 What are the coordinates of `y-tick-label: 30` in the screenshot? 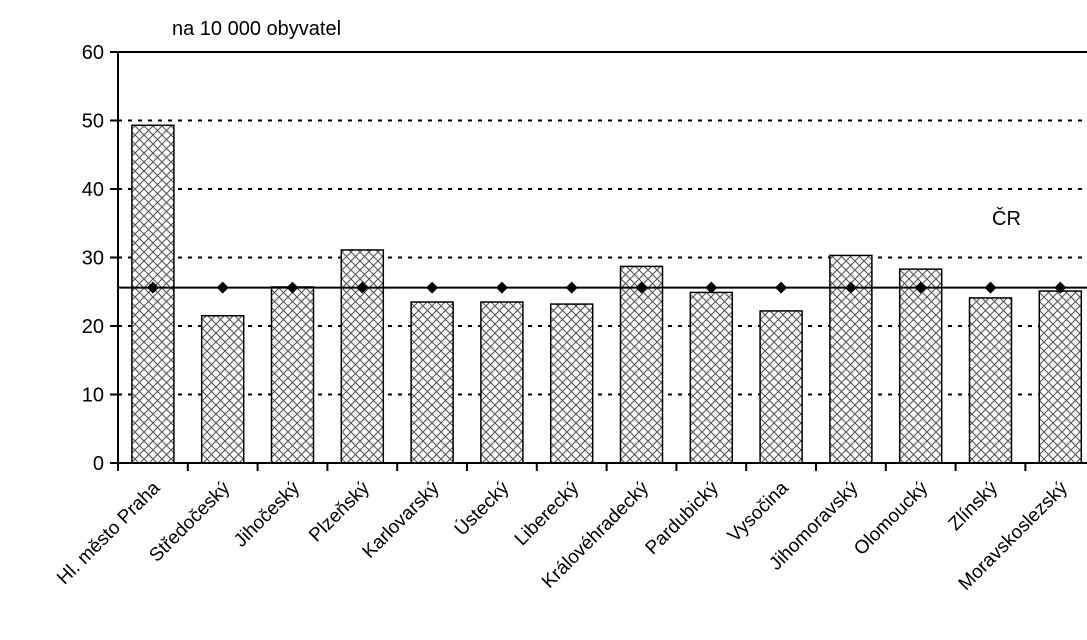 It's located at (93, 259).